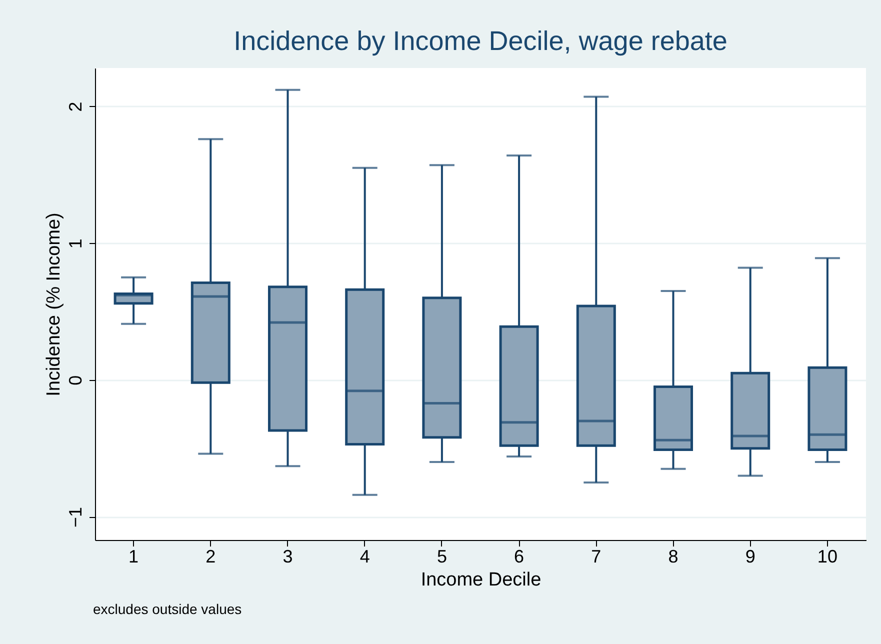 The width and height of the screenshot is (881, 644). What do you see at coordinates (365, 556) in the screenshot?
I see `x-tick-label: 4` at bounding box center [365, 556].